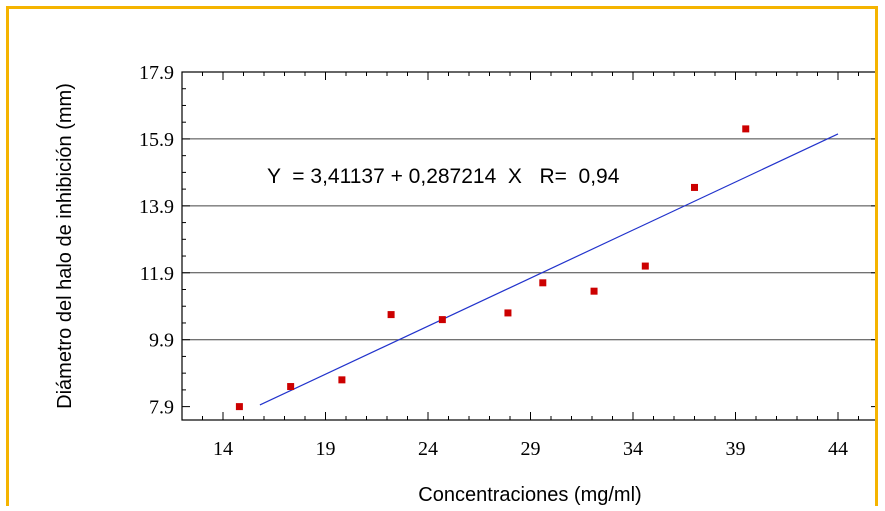 This screenshot has width=885, height=511. What do you see at coordinates (65, 246) in the screenshot?
I see `y-axis-label: Diámetro del halo de inhibición (mm)` at bounding box center [65, 246].